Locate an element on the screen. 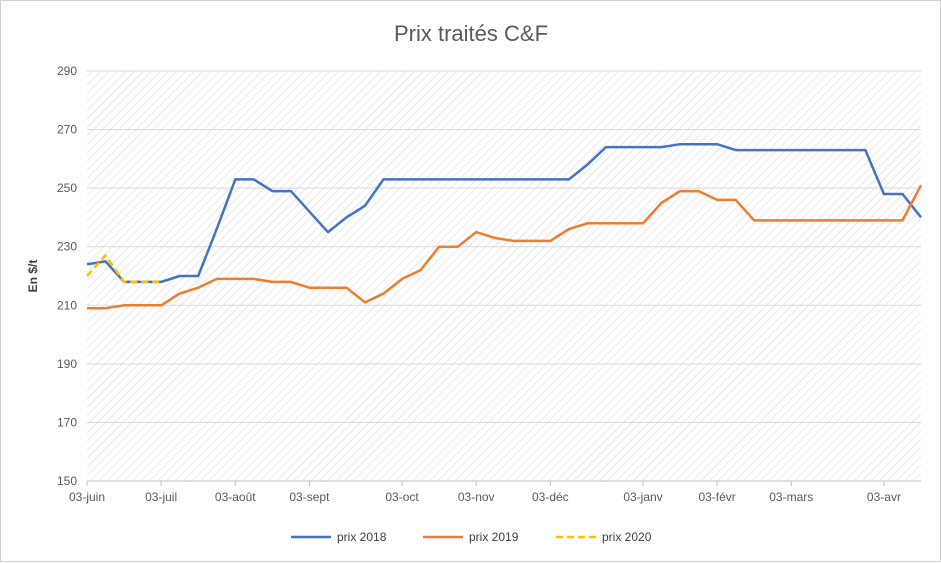 The width and height of the screenshot is (941, 563). x-tick-label: 03-févr is located at coordinates (716, 497).